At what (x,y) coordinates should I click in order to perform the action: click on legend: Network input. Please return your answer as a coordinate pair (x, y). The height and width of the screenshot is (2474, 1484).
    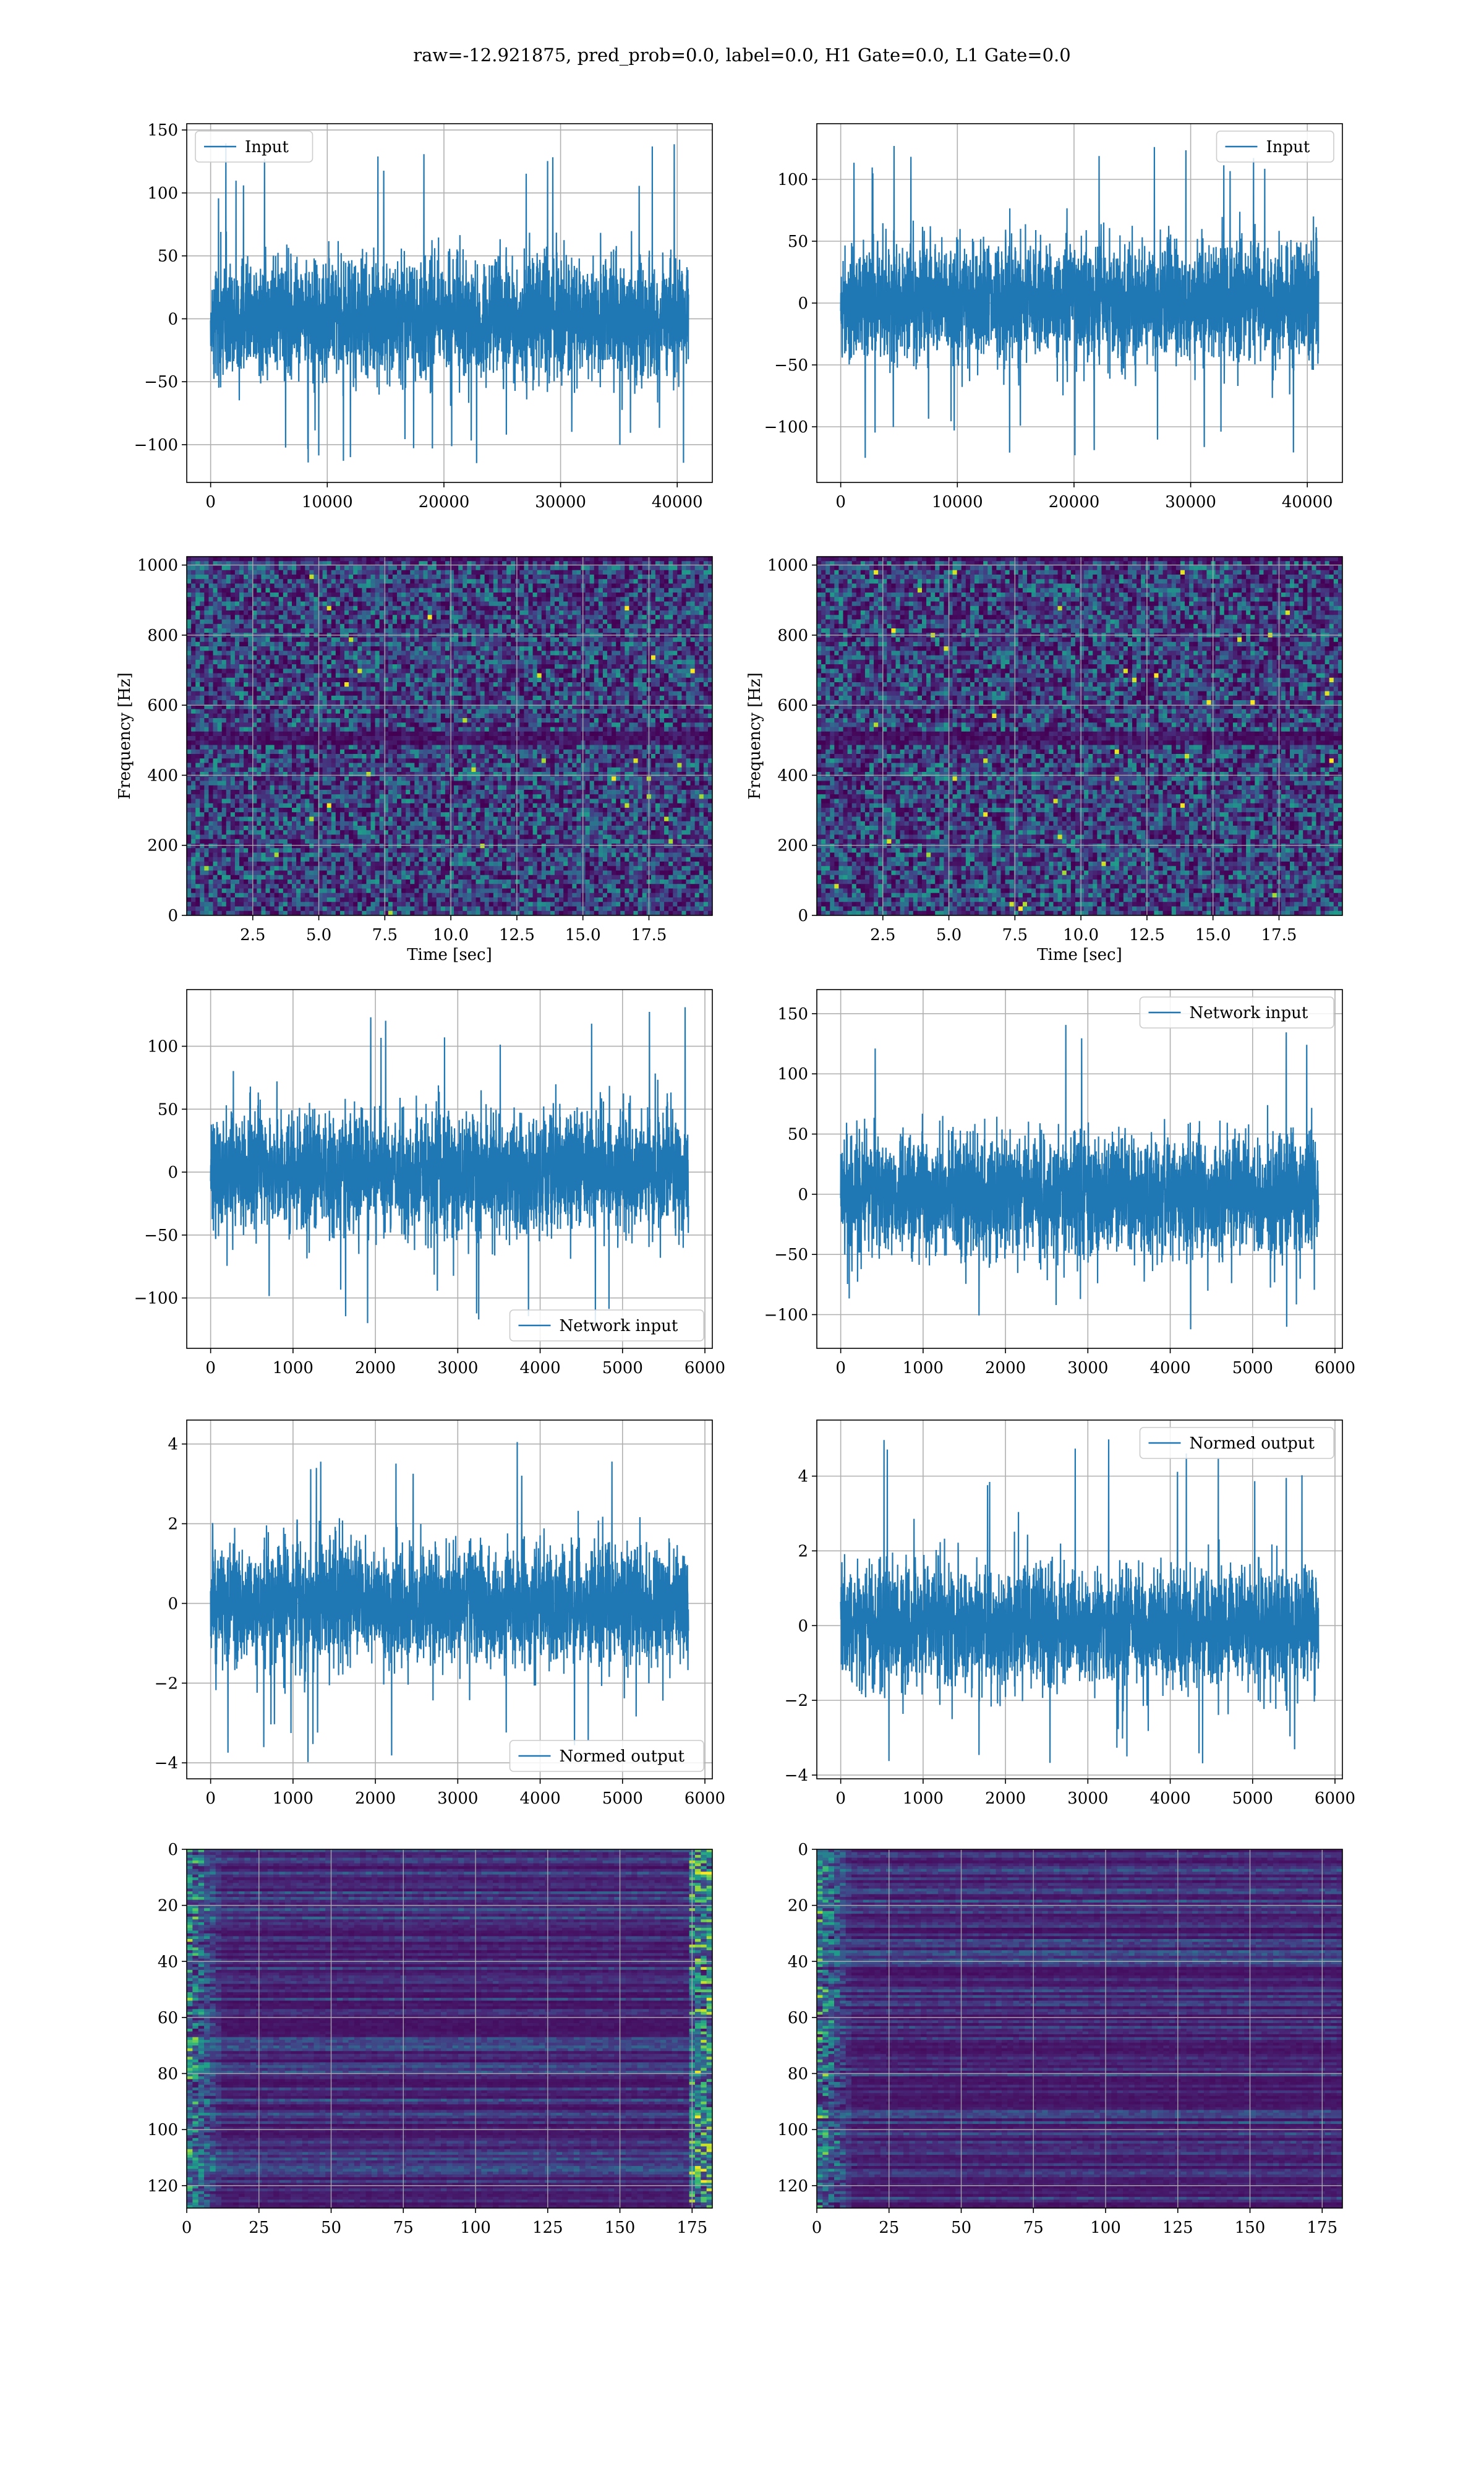
    Looking at the image, I should click on (1236, 1013).